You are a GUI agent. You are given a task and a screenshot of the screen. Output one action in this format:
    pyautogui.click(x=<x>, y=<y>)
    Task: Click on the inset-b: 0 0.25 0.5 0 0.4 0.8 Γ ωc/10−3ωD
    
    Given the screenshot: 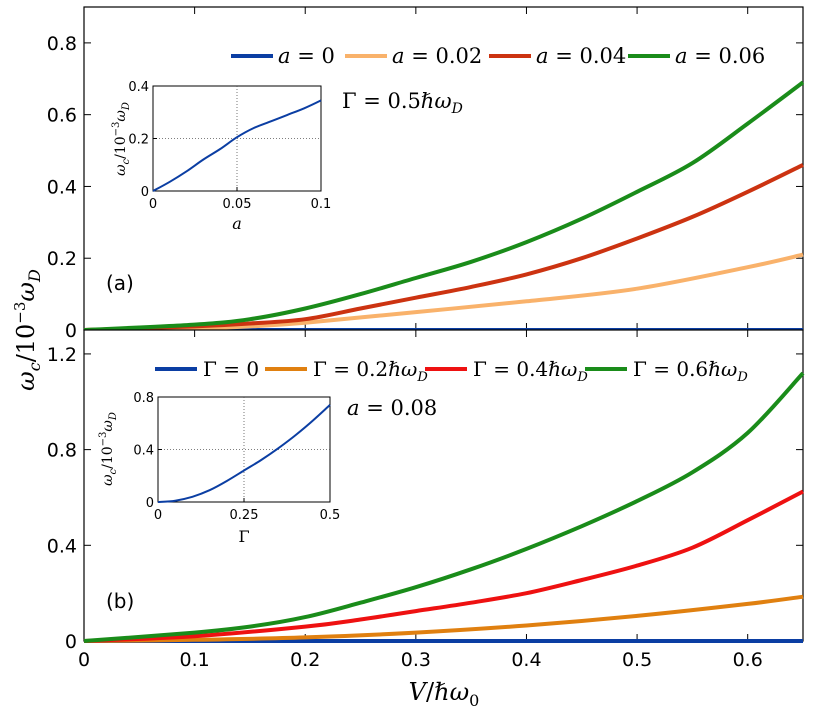 What is the action you would take?
    pyautogui.click(x=219, y=468)
    